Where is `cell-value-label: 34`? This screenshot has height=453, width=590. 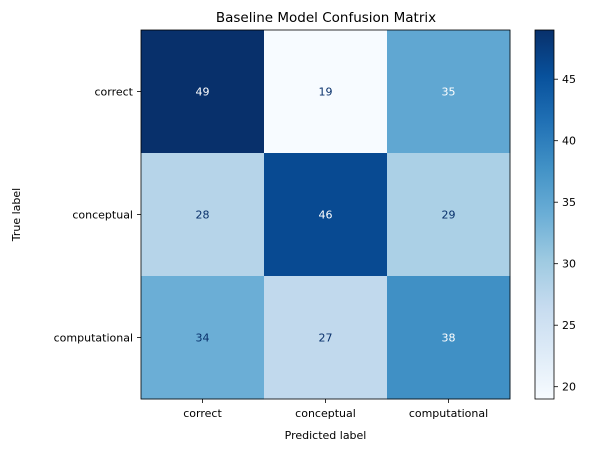 cell-value-label: 34 is located at coordinates (203, 338).